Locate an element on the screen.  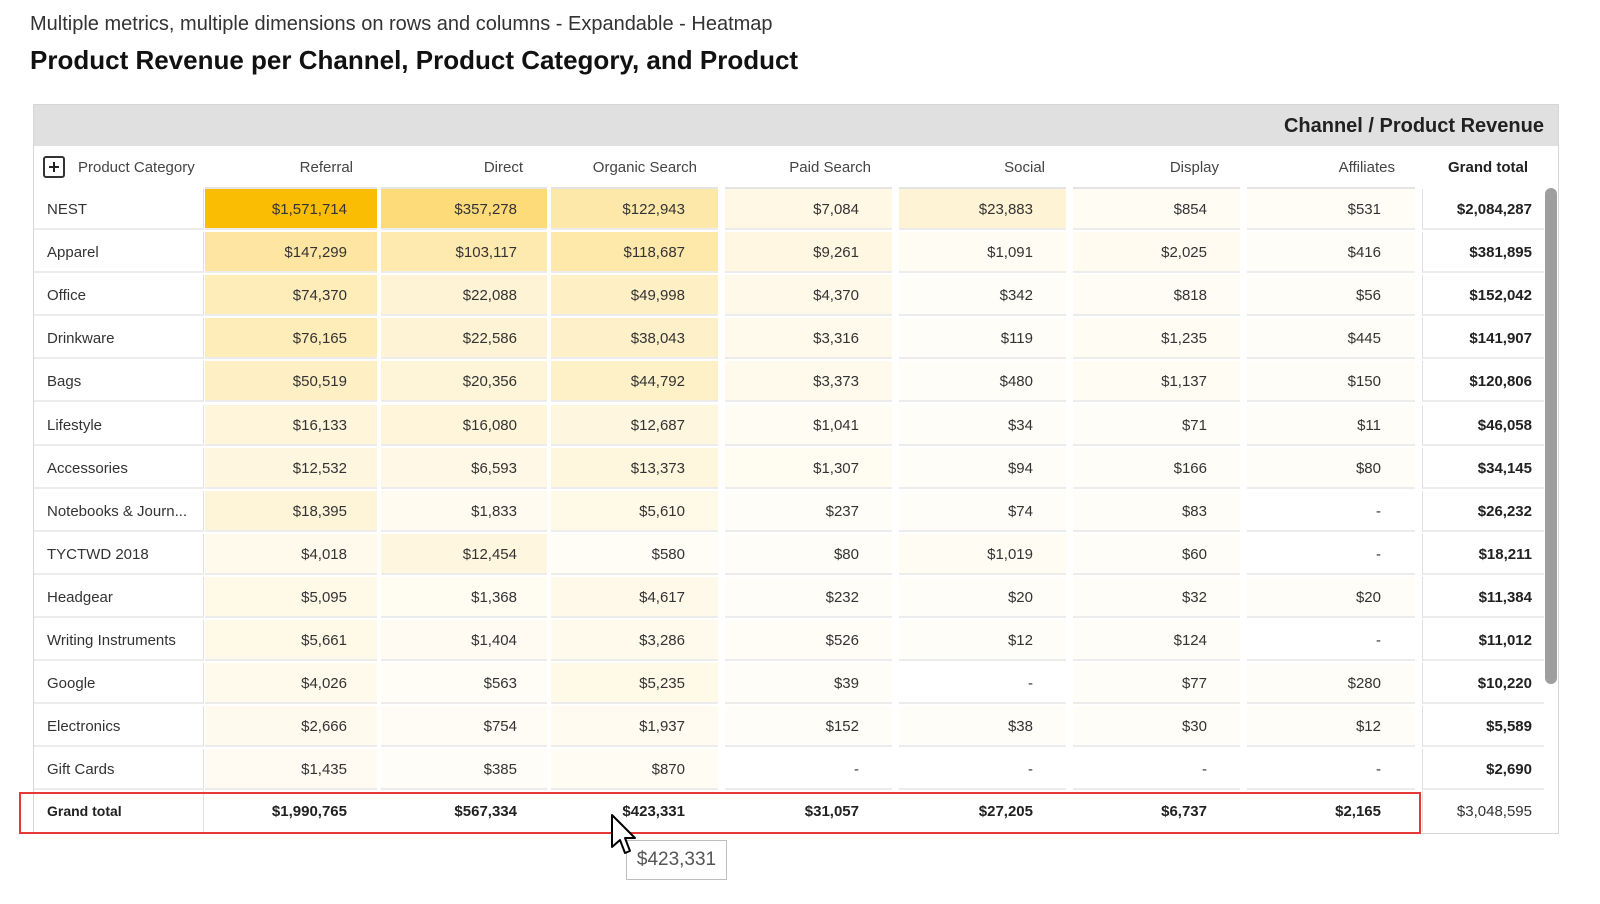
row-label: Bags is located at coordinates (119, 382).